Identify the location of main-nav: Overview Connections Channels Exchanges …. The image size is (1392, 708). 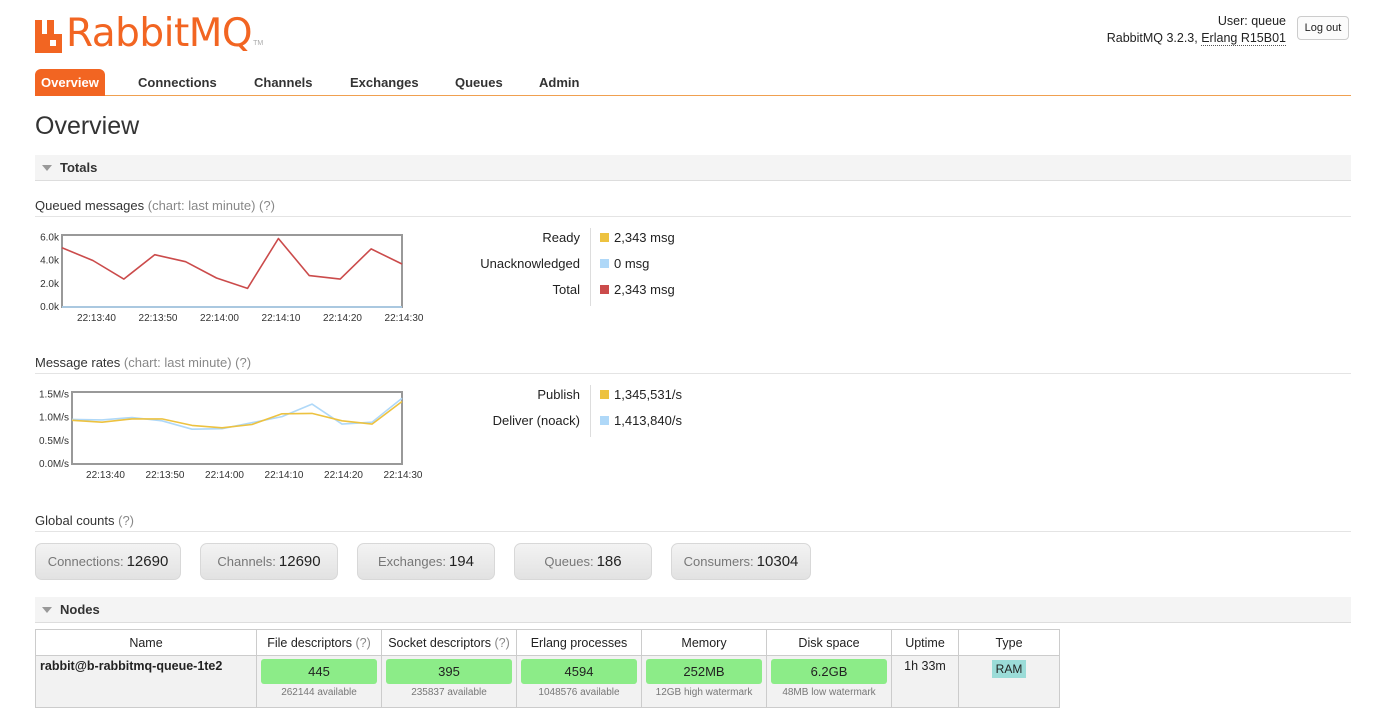
(693, 82).